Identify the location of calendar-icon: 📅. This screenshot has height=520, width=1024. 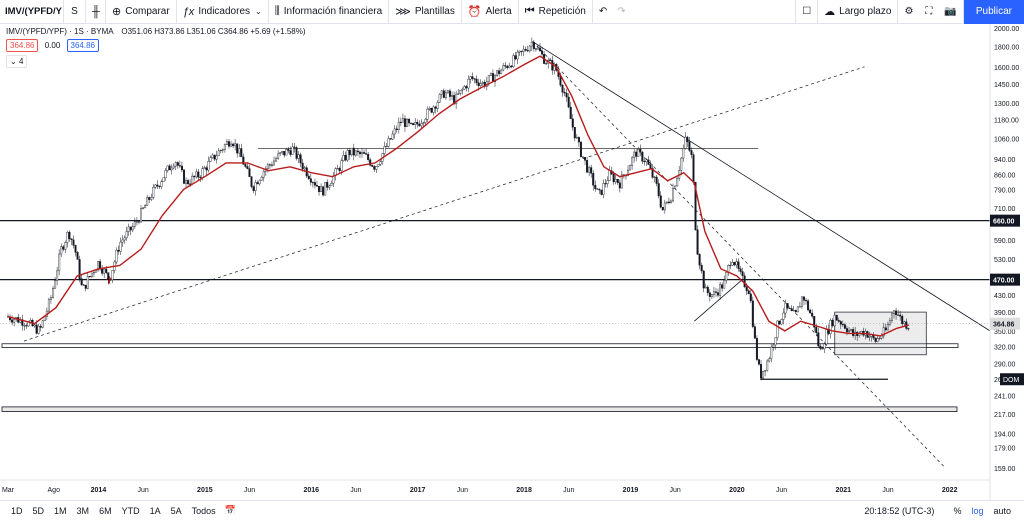
(230, 510).